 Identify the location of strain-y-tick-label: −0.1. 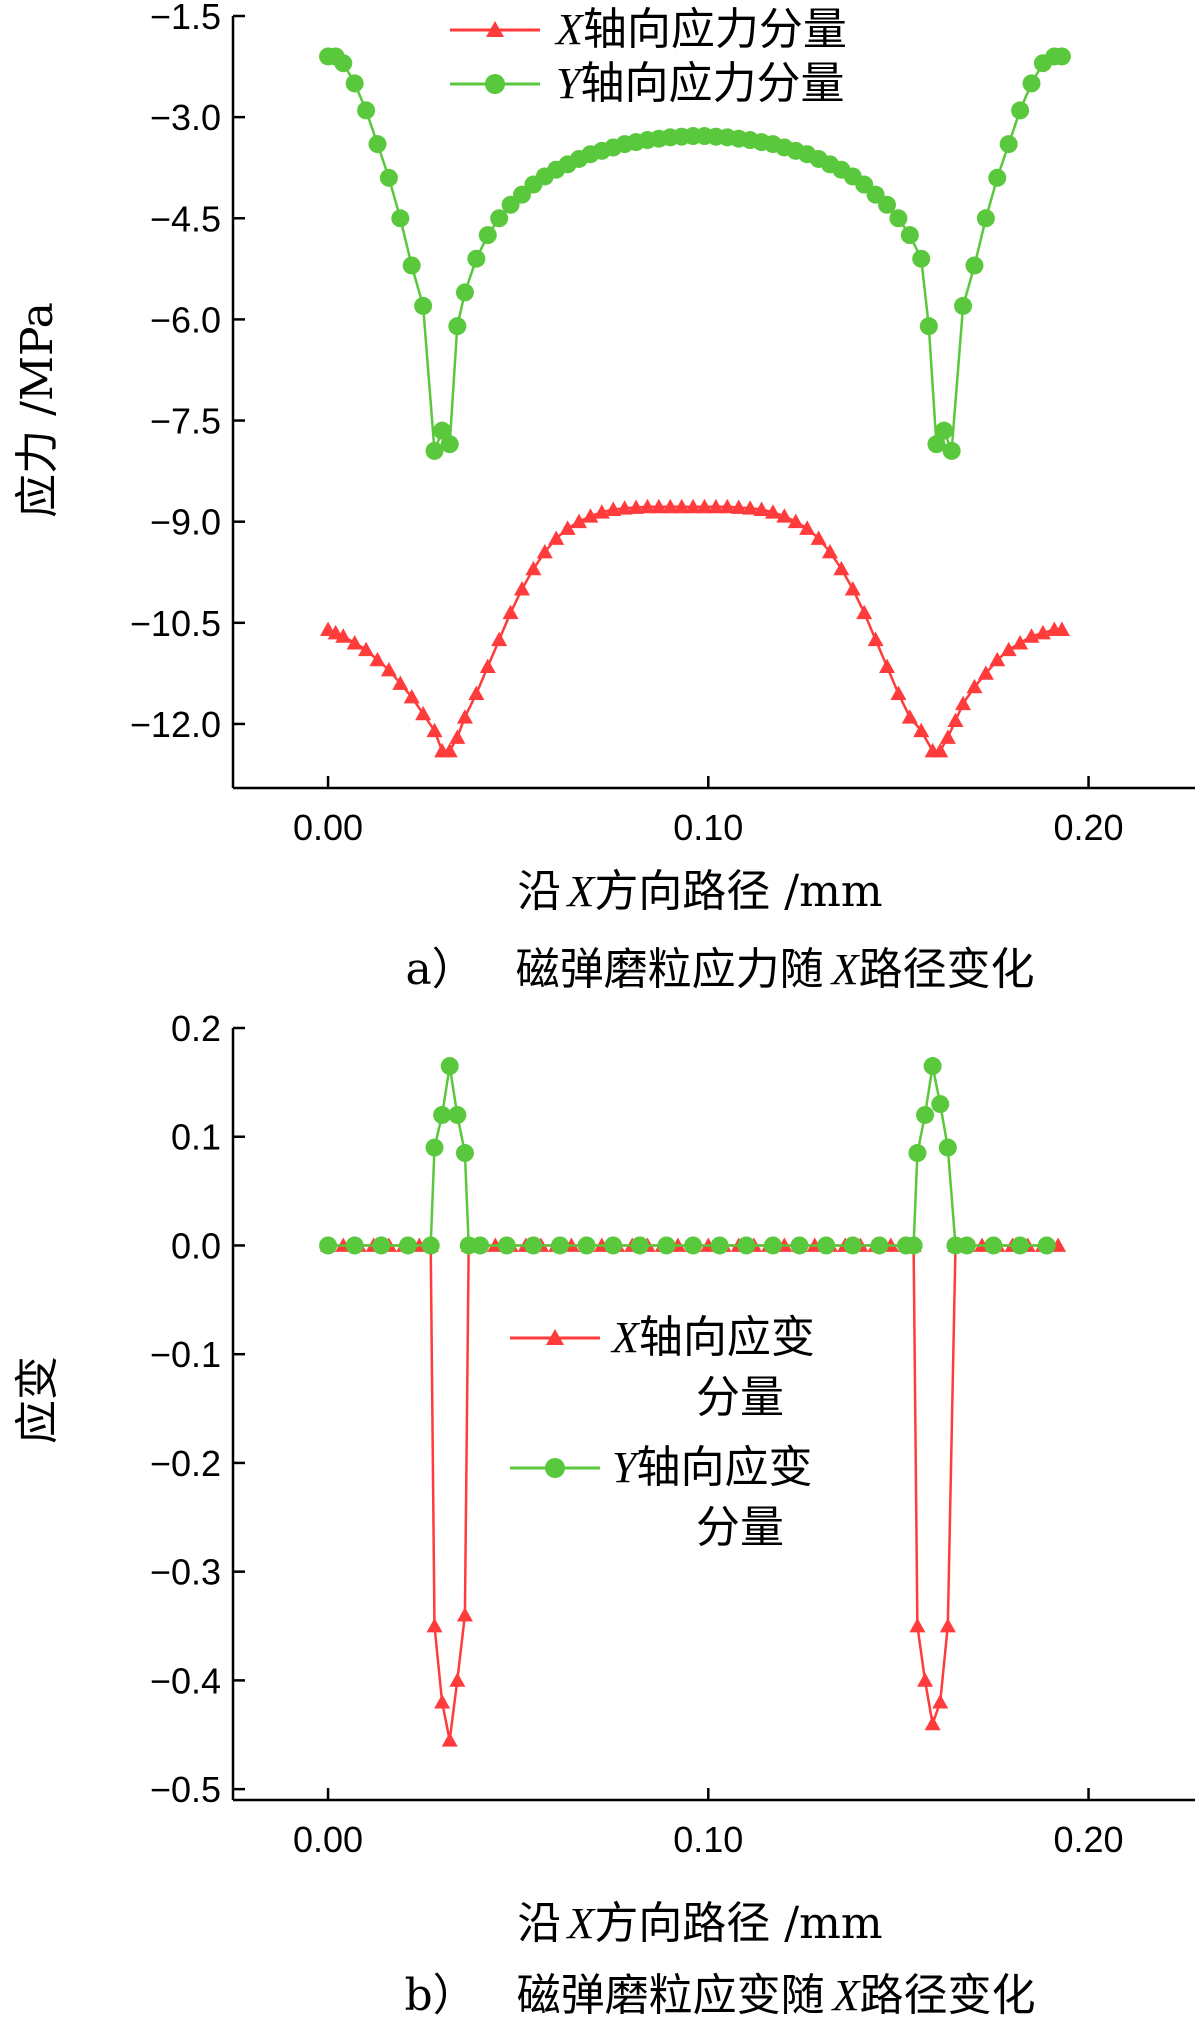
(185, 1354).